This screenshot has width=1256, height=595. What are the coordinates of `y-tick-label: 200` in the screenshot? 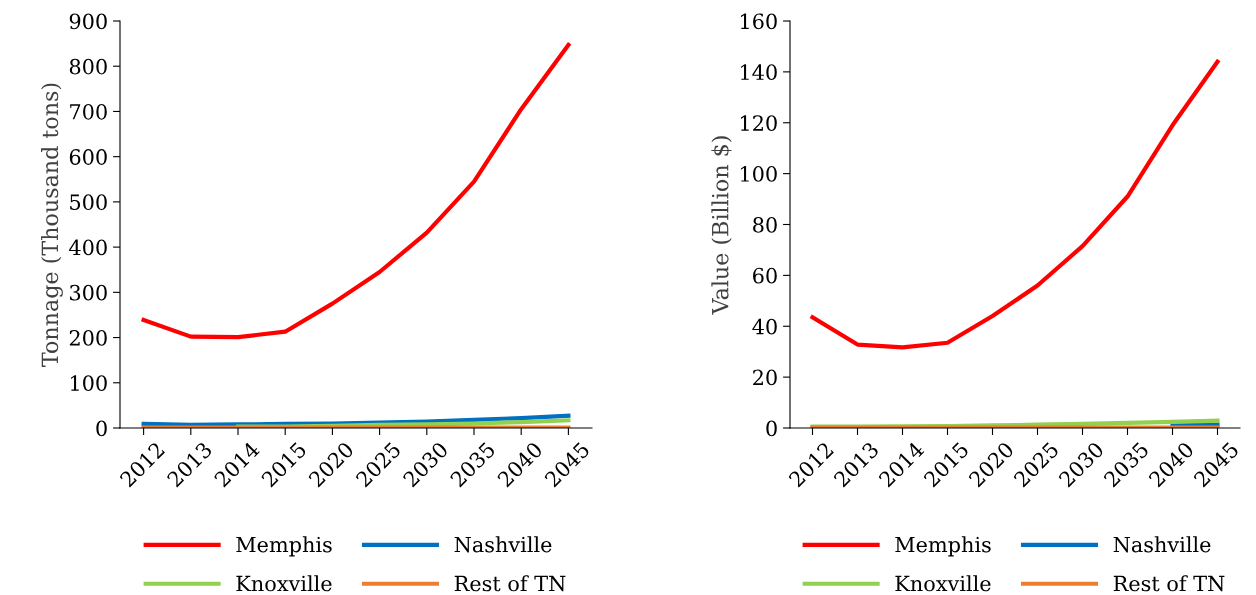 It's located at (88, 338).